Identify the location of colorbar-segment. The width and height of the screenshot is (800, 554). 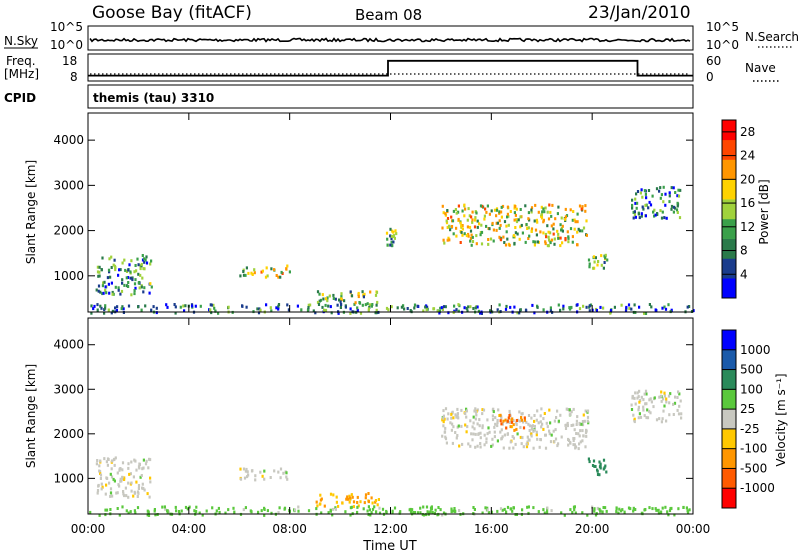
(729, 419).